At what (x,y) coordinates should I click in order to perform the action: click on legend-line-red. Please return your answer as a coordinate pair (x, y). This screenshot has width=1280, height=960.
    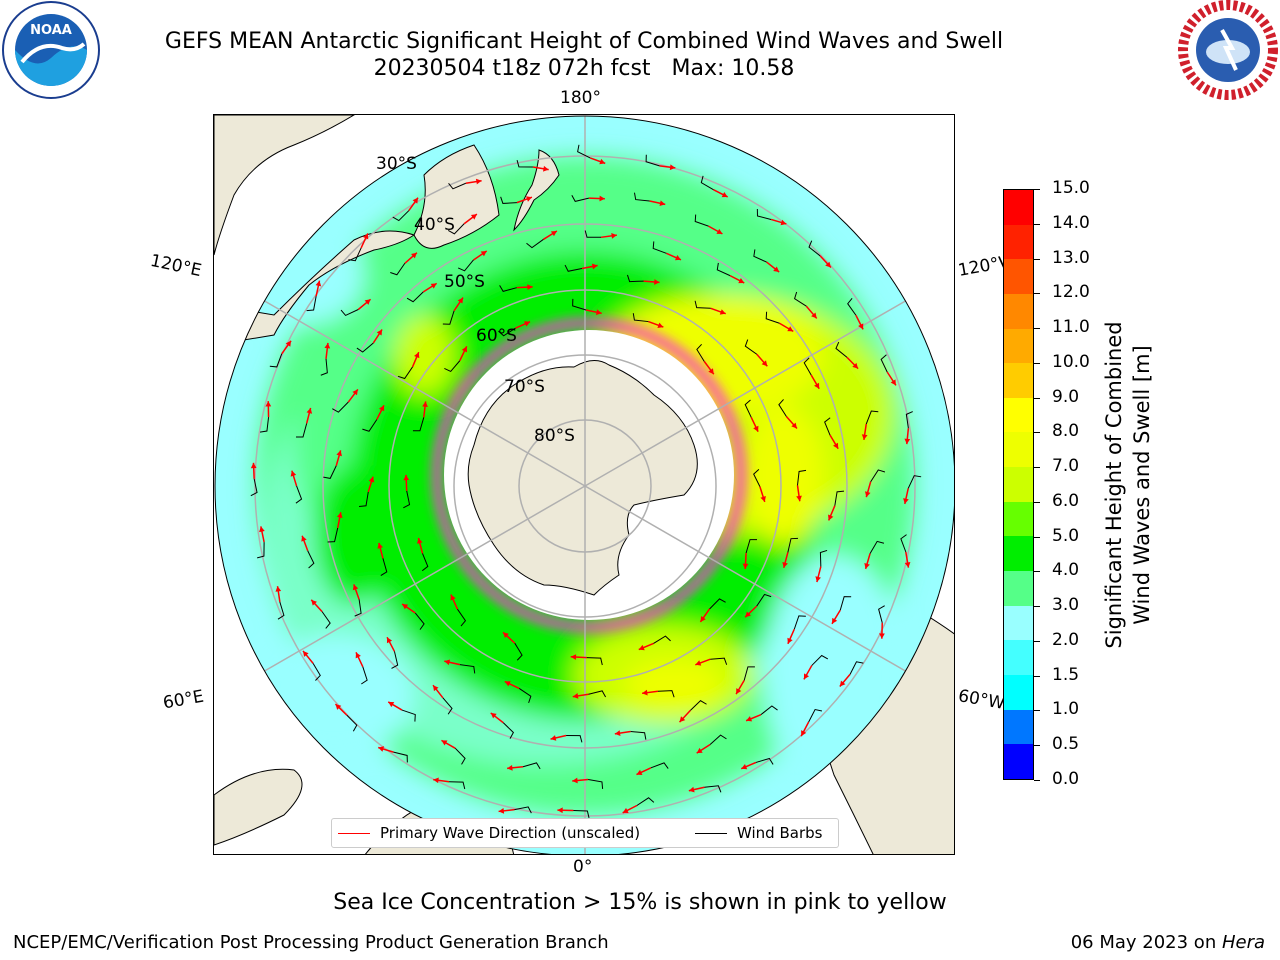
    Looking at the image, I should click on (354, 833).